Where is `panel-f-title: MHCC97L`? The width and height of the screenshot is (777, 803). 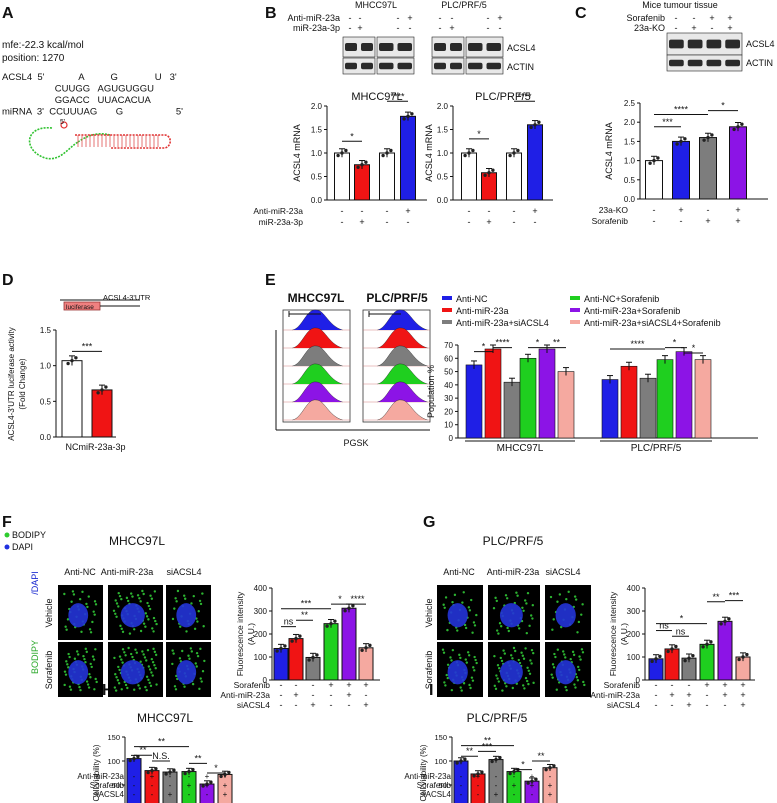 panel-f-title: MHCC97L is located at coordinates (137, 541).